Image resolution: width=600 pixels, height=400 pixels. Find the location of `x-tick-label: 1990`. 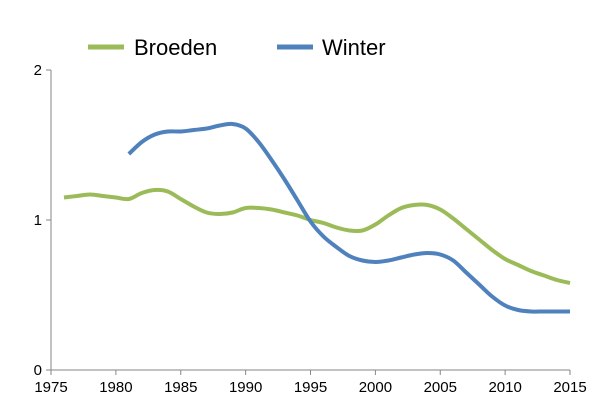

x-tick-label: 1990 is located at coordinates (245, 387).